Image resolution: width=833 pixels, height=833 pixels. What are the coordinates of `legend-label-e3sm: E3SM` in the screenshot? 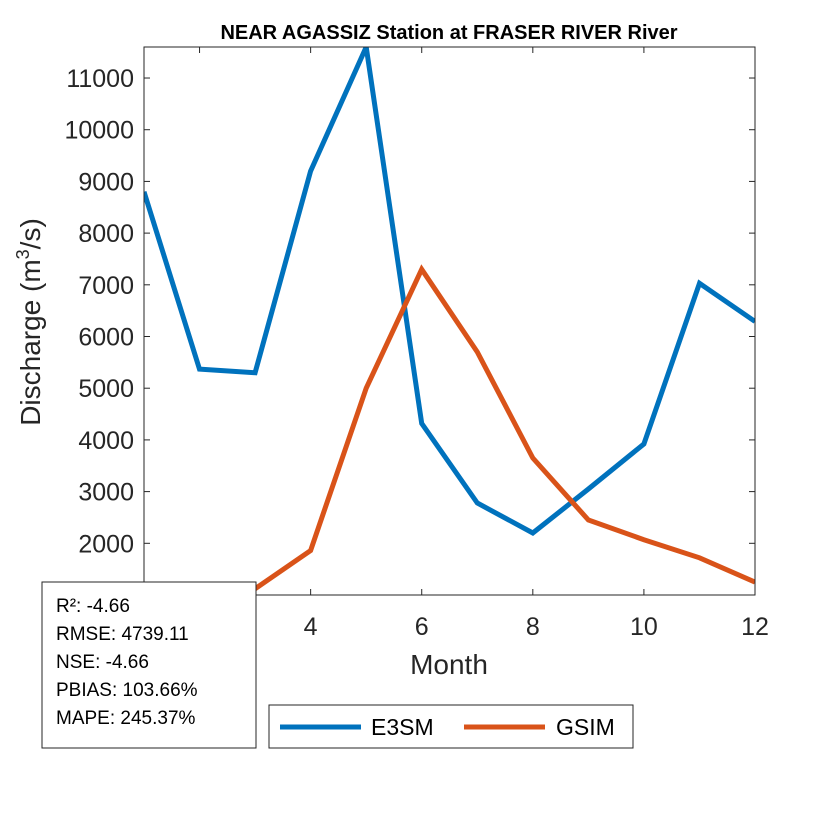 It's located at (402, 727).